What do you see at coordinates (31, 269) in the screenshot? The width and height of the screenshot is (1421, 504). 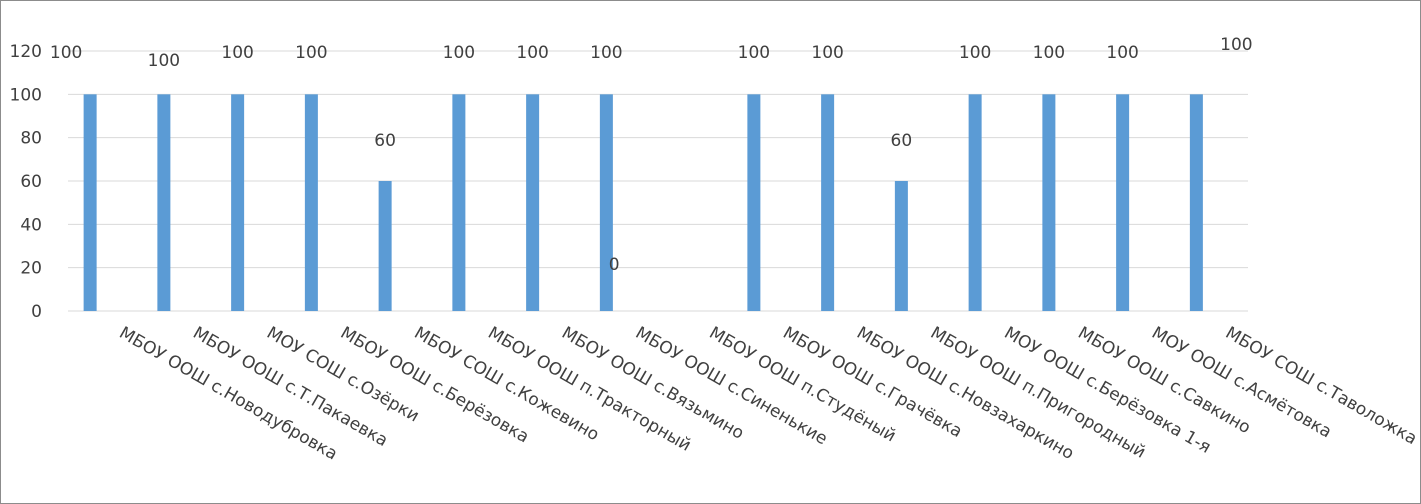 I see `y-tick-label: 20` at bounding box center [31, 269].